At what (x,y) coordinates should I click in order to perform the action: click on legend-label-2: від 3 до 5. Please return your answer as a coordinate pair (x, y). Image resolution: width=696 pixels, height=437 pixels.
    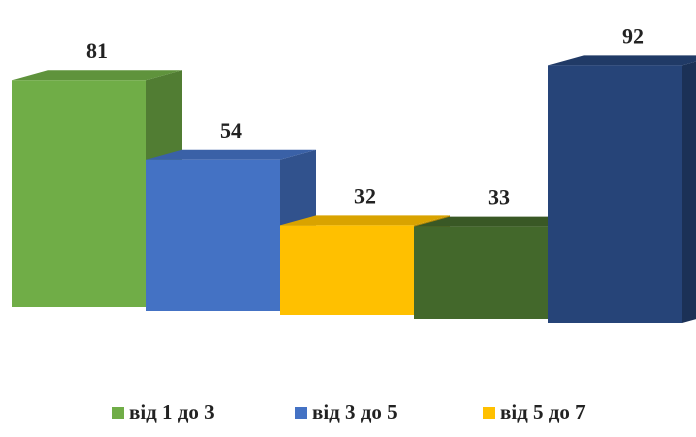
    Looking at the image, I should click on (355, 412).